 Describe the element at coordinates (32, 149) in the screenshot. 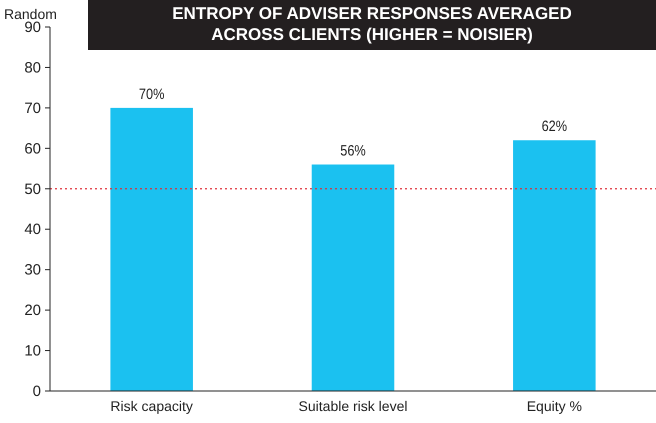

I see `y-tick-label: 60` at that location.